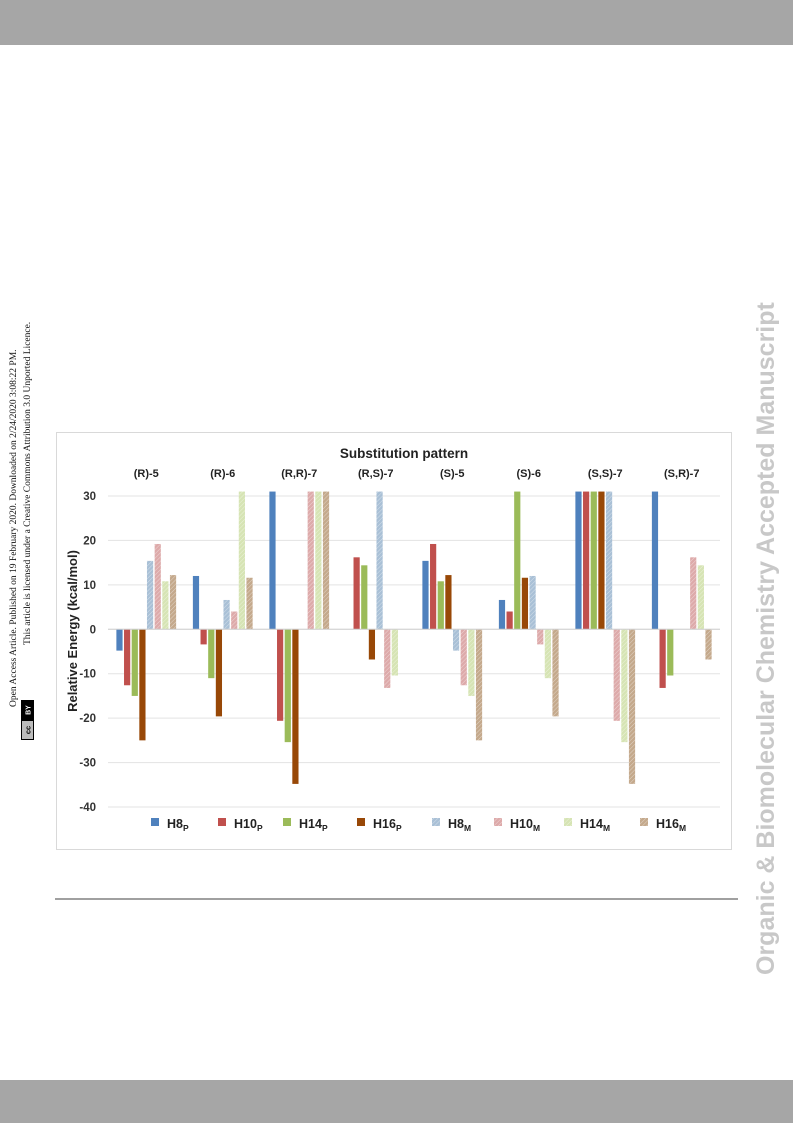 The height and width of the screenshot is (1123, 793). Describe the element at coordinates (87, 764) in the screenshot. I see `y-tick-label: -30` at that location.